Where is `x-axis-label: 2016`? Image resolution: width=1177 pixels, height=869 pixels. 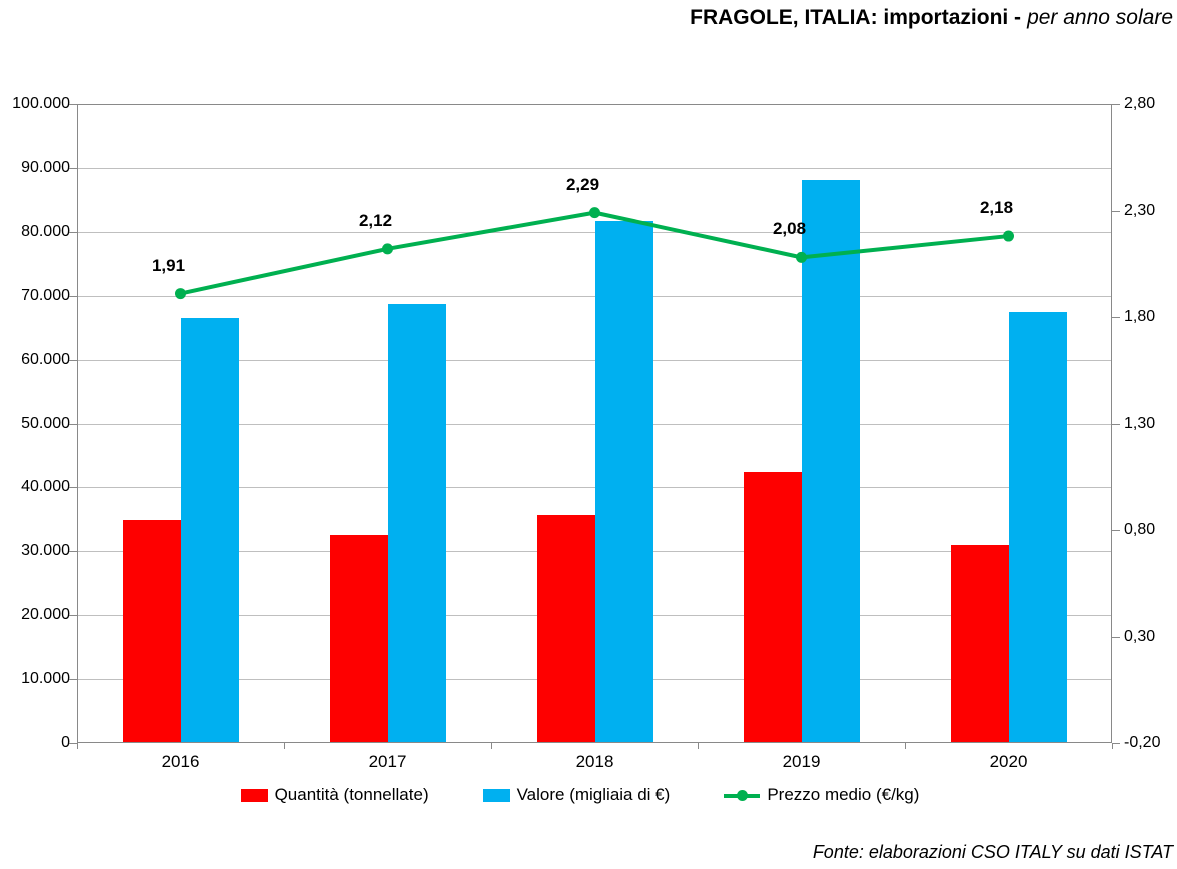
x-axis-label: 2016 is located at coordinates (180, 761).